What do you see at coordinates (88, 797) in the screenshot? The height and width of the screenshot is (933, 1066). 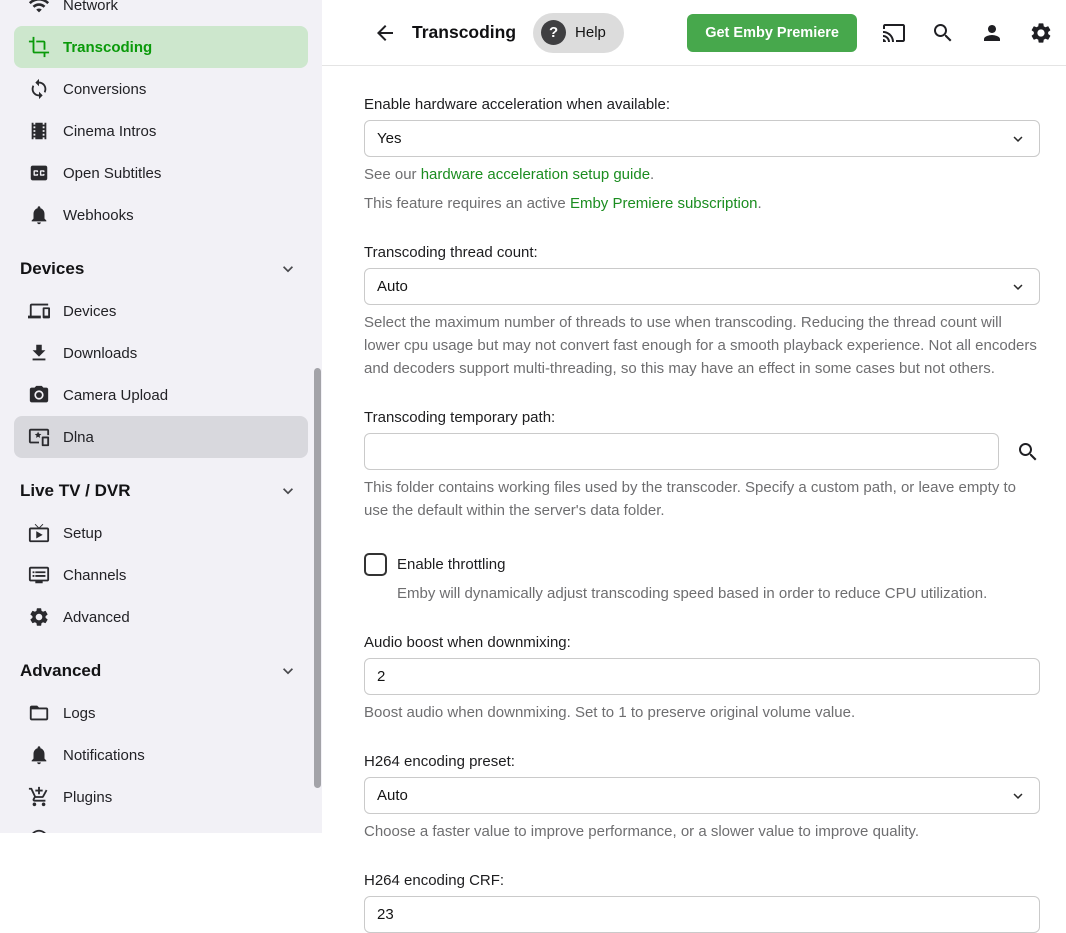 I see `sidebar-item-label: Plugins` at bounding box center [88, 797].